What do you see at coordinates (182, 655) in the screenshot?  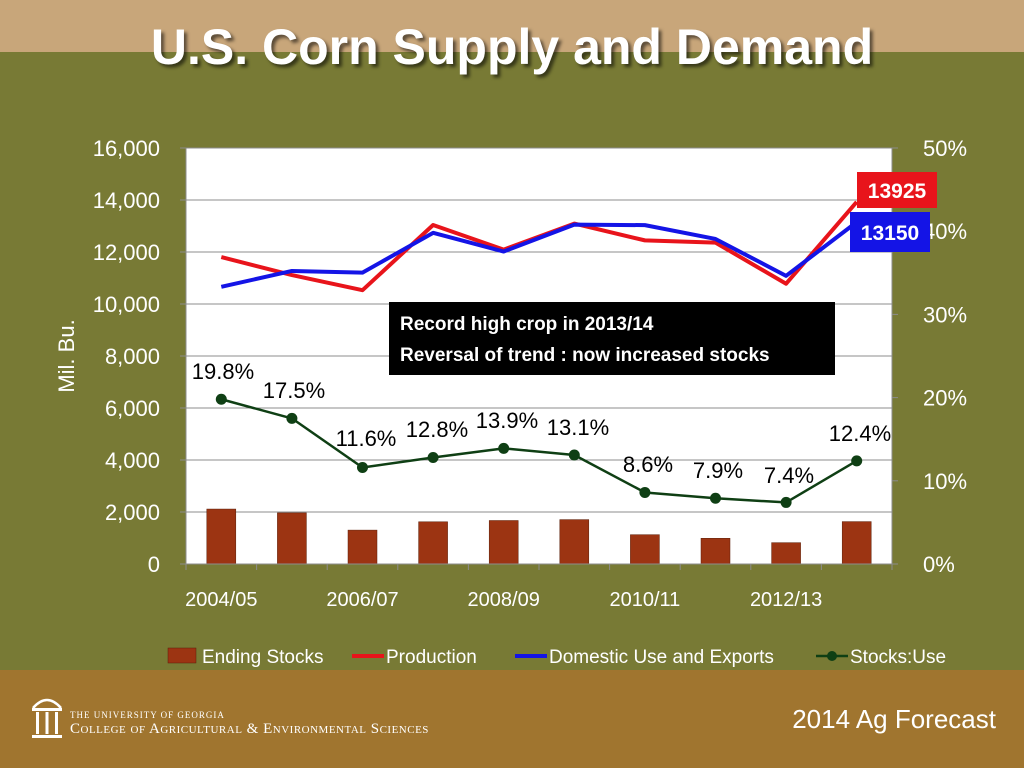 I see `legend-swatch-ending-stocks` at bounding box center [182, 655].